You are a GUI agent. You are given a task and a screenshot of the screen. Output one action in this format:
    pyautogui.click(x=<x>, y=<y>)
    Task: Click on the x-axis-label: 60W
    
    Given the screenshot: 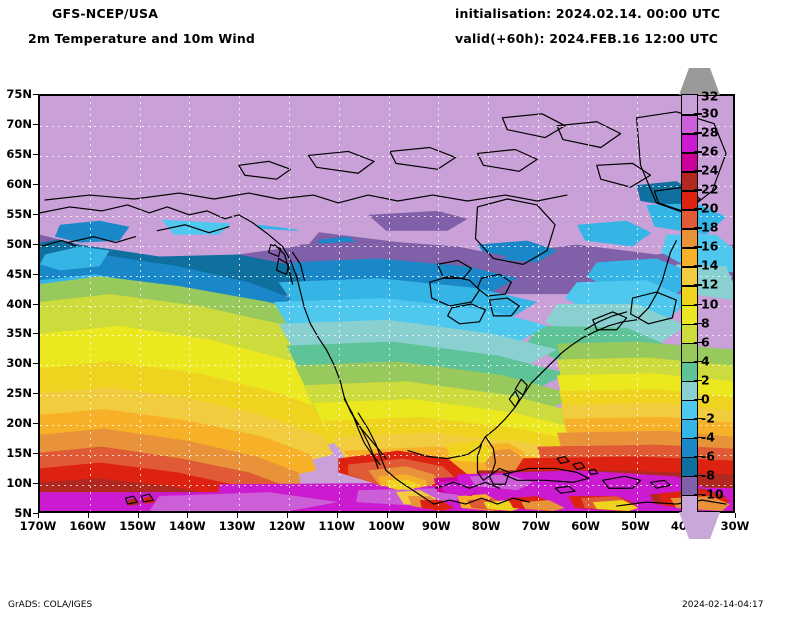 What is the action you would take?
    pyautogui.click(x=585, y=526)
    